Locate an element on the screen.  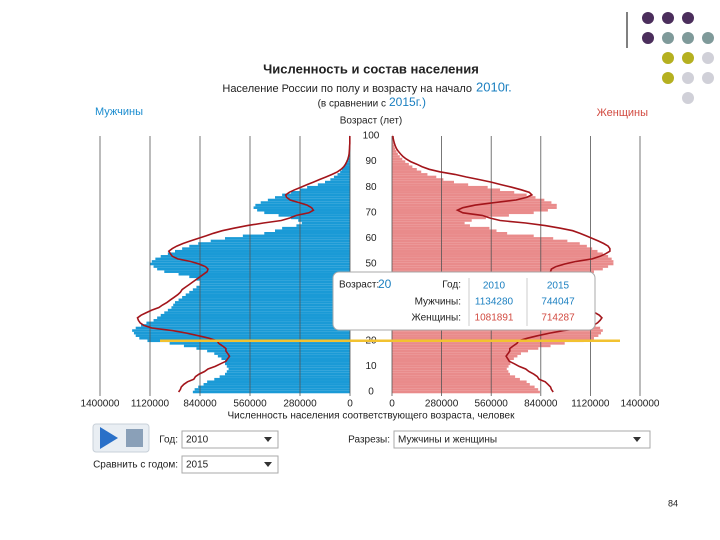
slice-select is located at coordinates (522, 439).